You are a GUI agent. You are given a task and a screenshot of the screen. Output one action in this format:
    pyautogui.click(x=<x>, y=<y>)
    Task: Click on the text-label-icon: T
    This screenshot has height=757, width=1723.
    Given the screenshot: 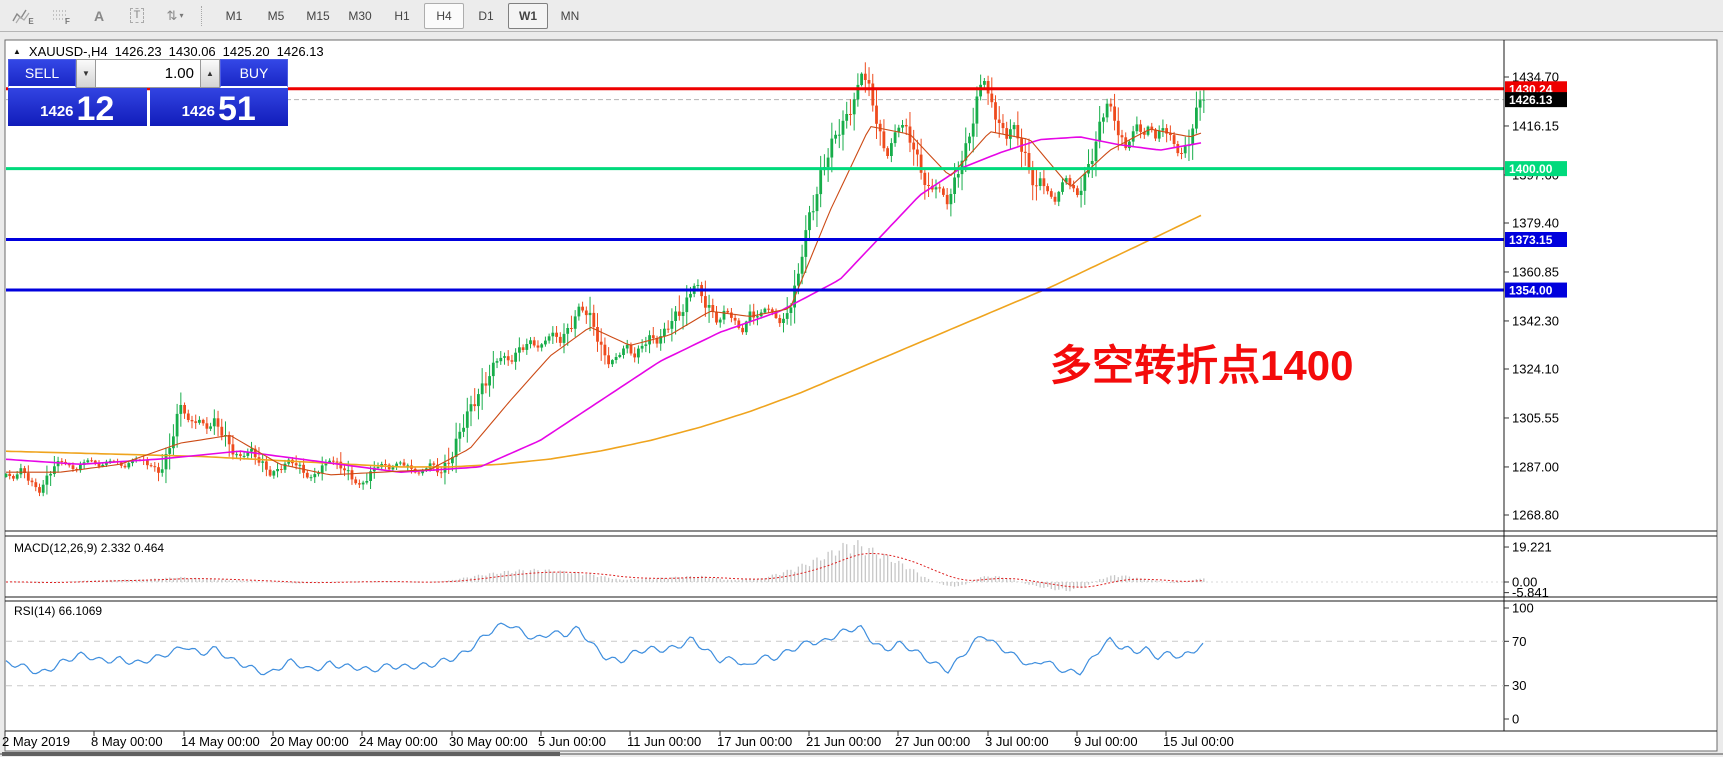 What is the action you would take?
    pyautogui.click(x=137, y=15)
    